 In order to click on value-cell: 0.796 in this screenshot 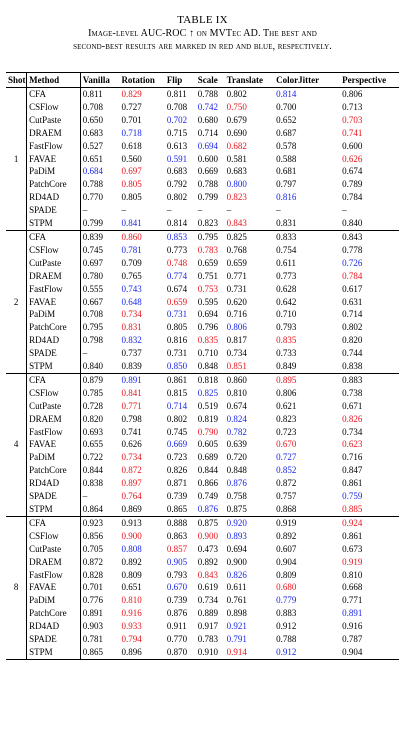, I will do `click(207, 327)`.